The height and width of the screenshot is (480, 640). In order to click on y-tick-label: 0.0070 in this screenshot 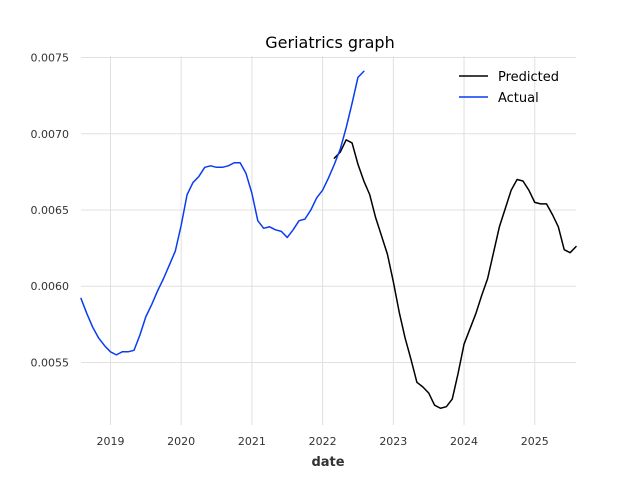, I will do `click(50, 134)`.